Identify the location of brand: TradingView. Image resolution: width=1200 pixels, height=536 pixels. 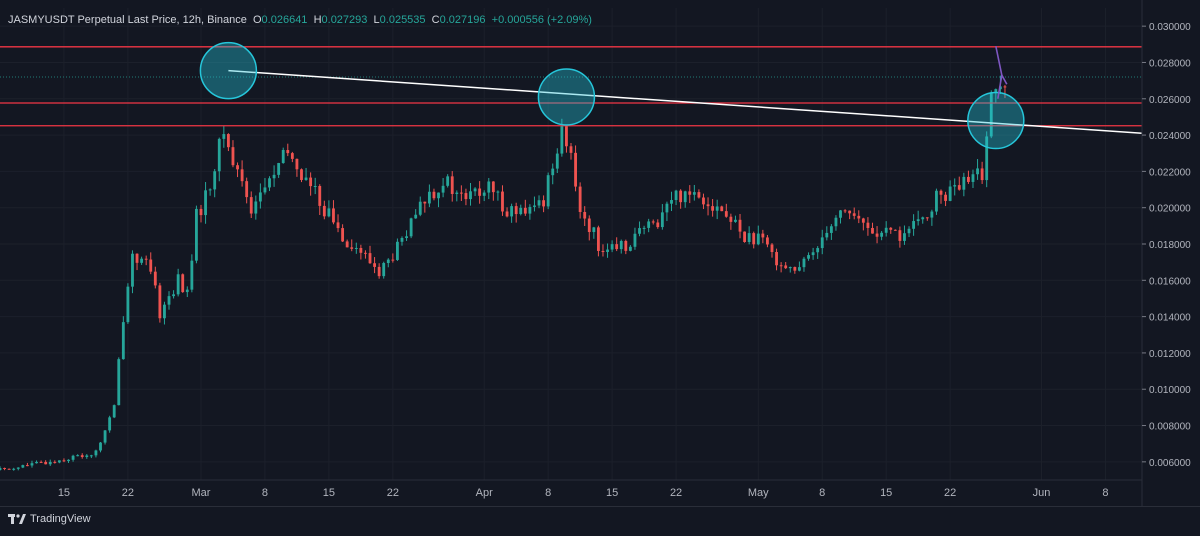
(49, 519).